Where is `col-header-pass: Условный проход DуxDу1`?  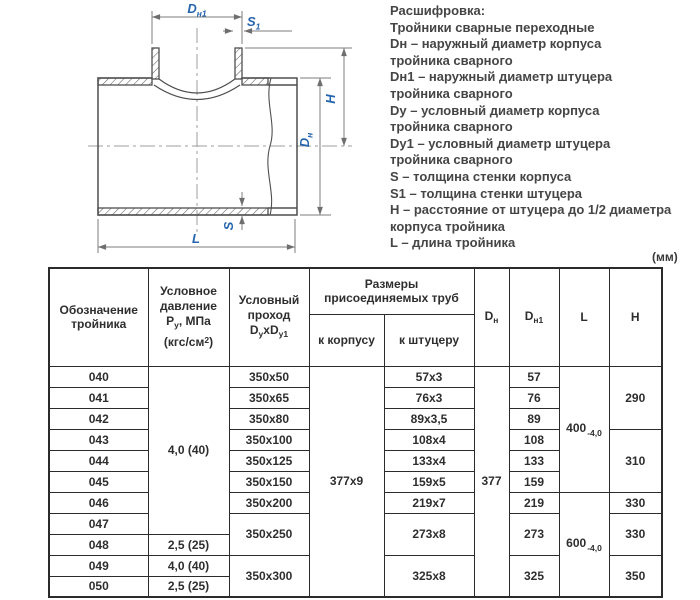 col-header-pass: Условный проход DуxDу1 is located at coordinates (269, 317).